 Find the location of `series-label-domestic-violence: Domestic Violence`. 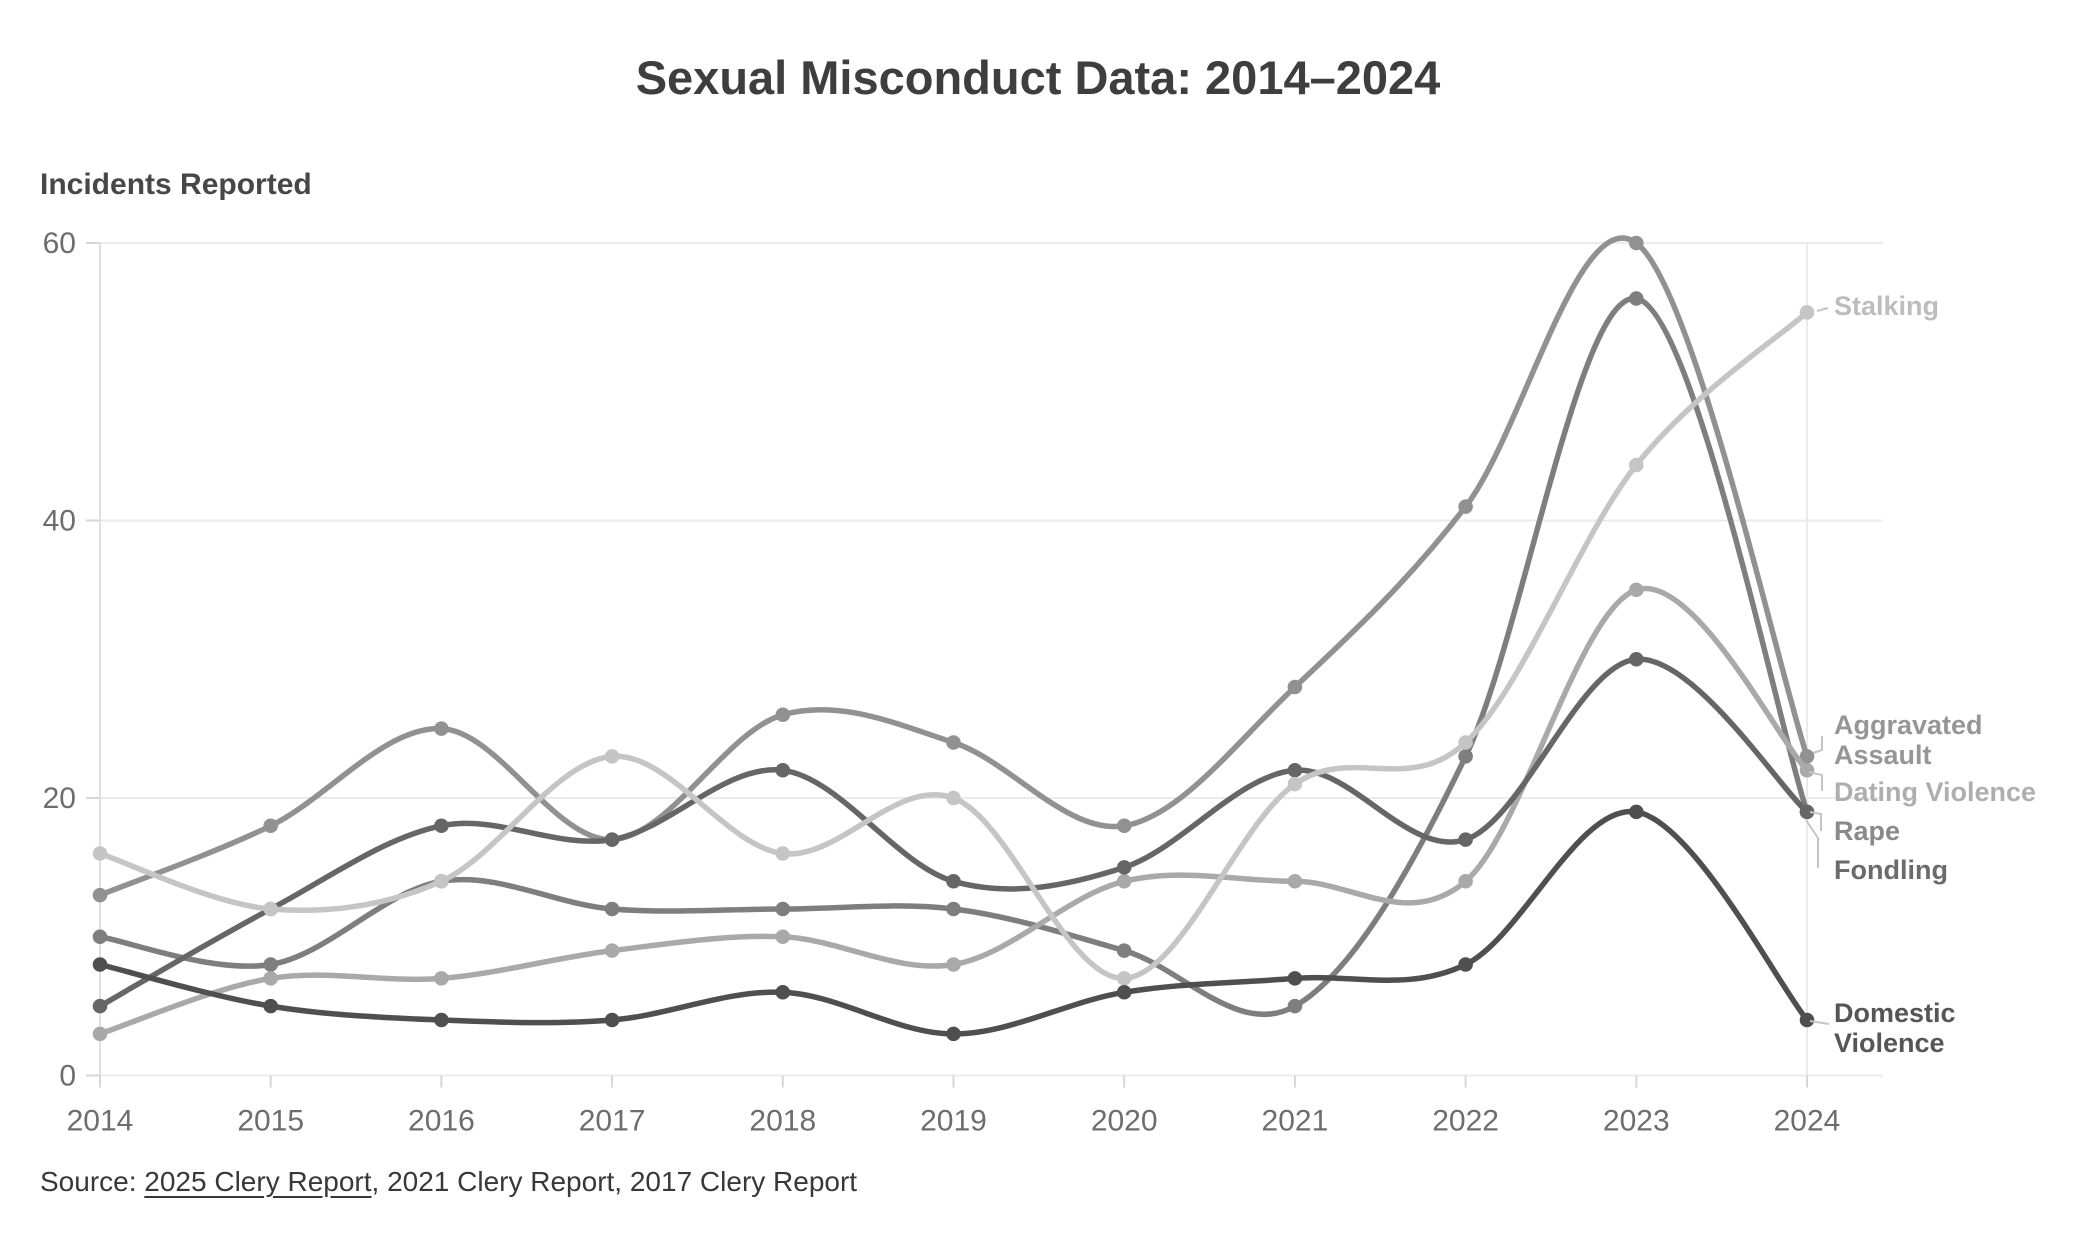

series-label-domestic-violence: Domestic Violence is located at coordinates (1895, 1028).